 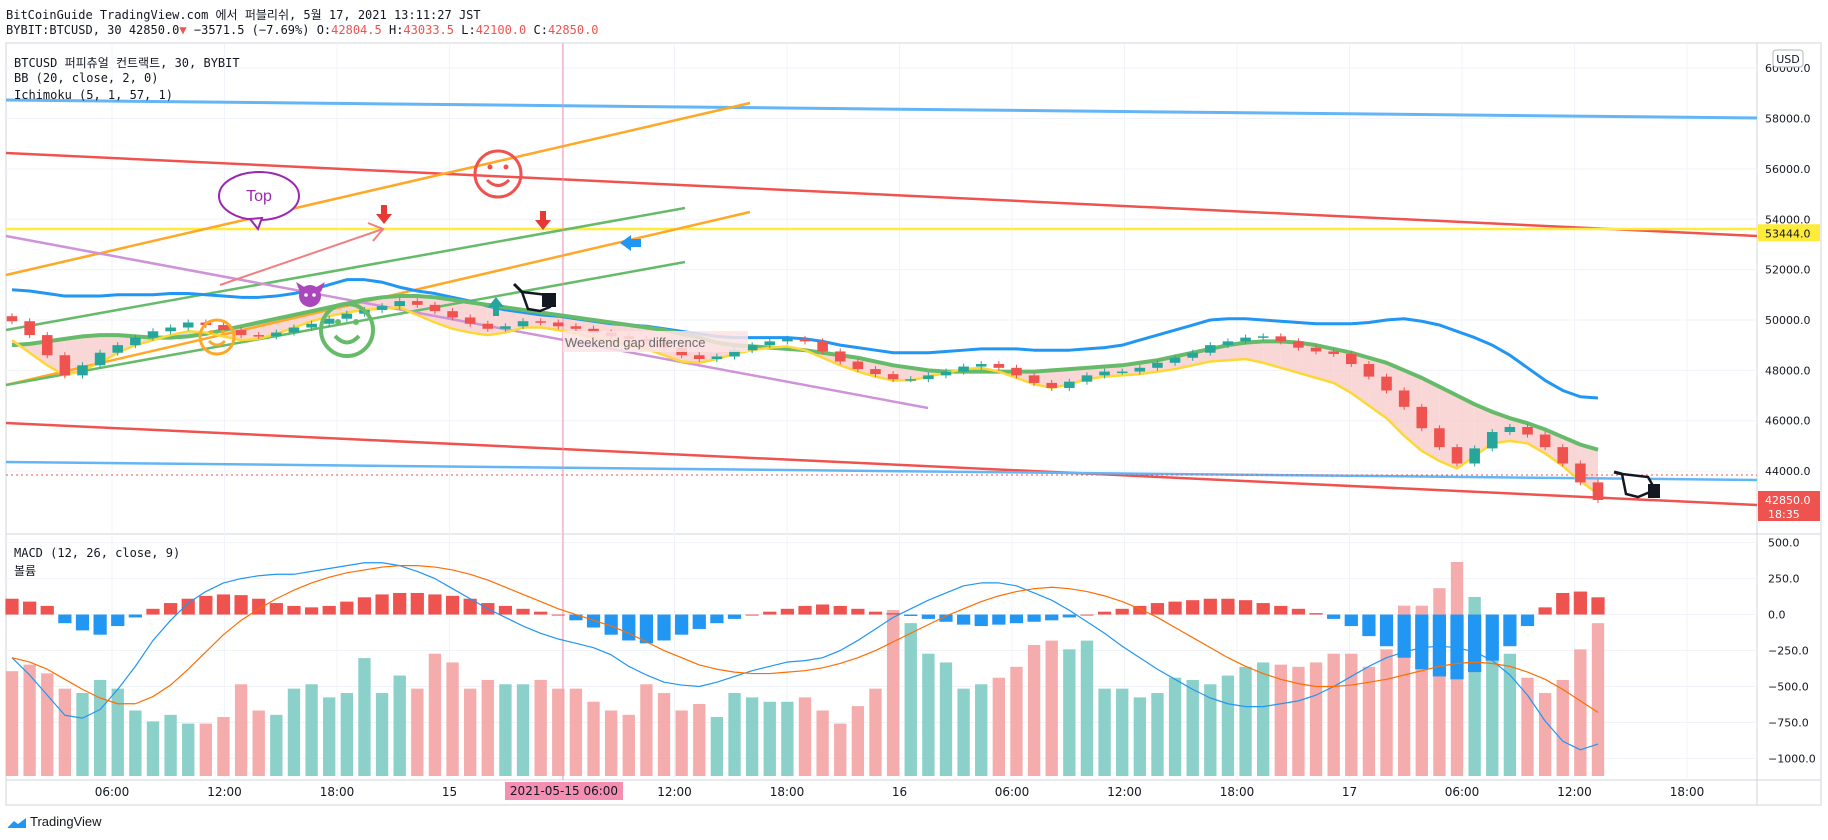 I want to click on tradingview-logo-icon, so click(x=17, y=822).